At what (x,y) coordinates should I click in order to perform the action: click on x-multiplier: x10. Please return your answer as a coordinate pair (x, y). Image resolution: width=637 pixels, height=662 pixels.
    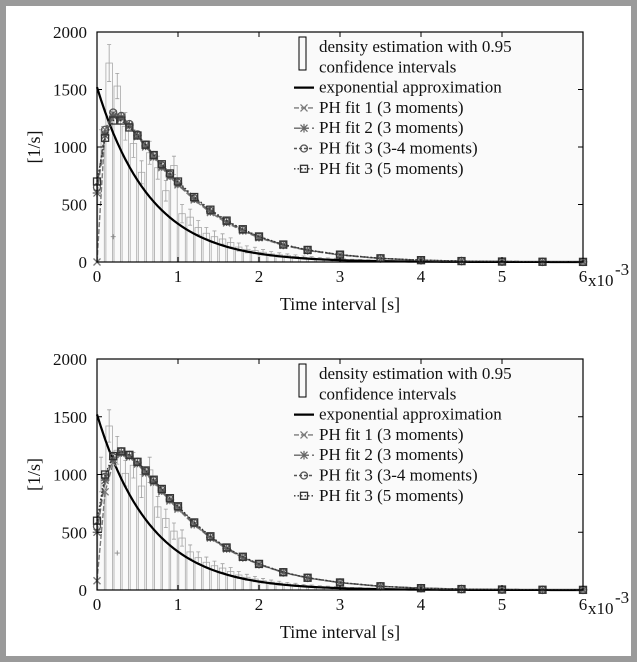
    Looking at the image, I should click on (601, 280).